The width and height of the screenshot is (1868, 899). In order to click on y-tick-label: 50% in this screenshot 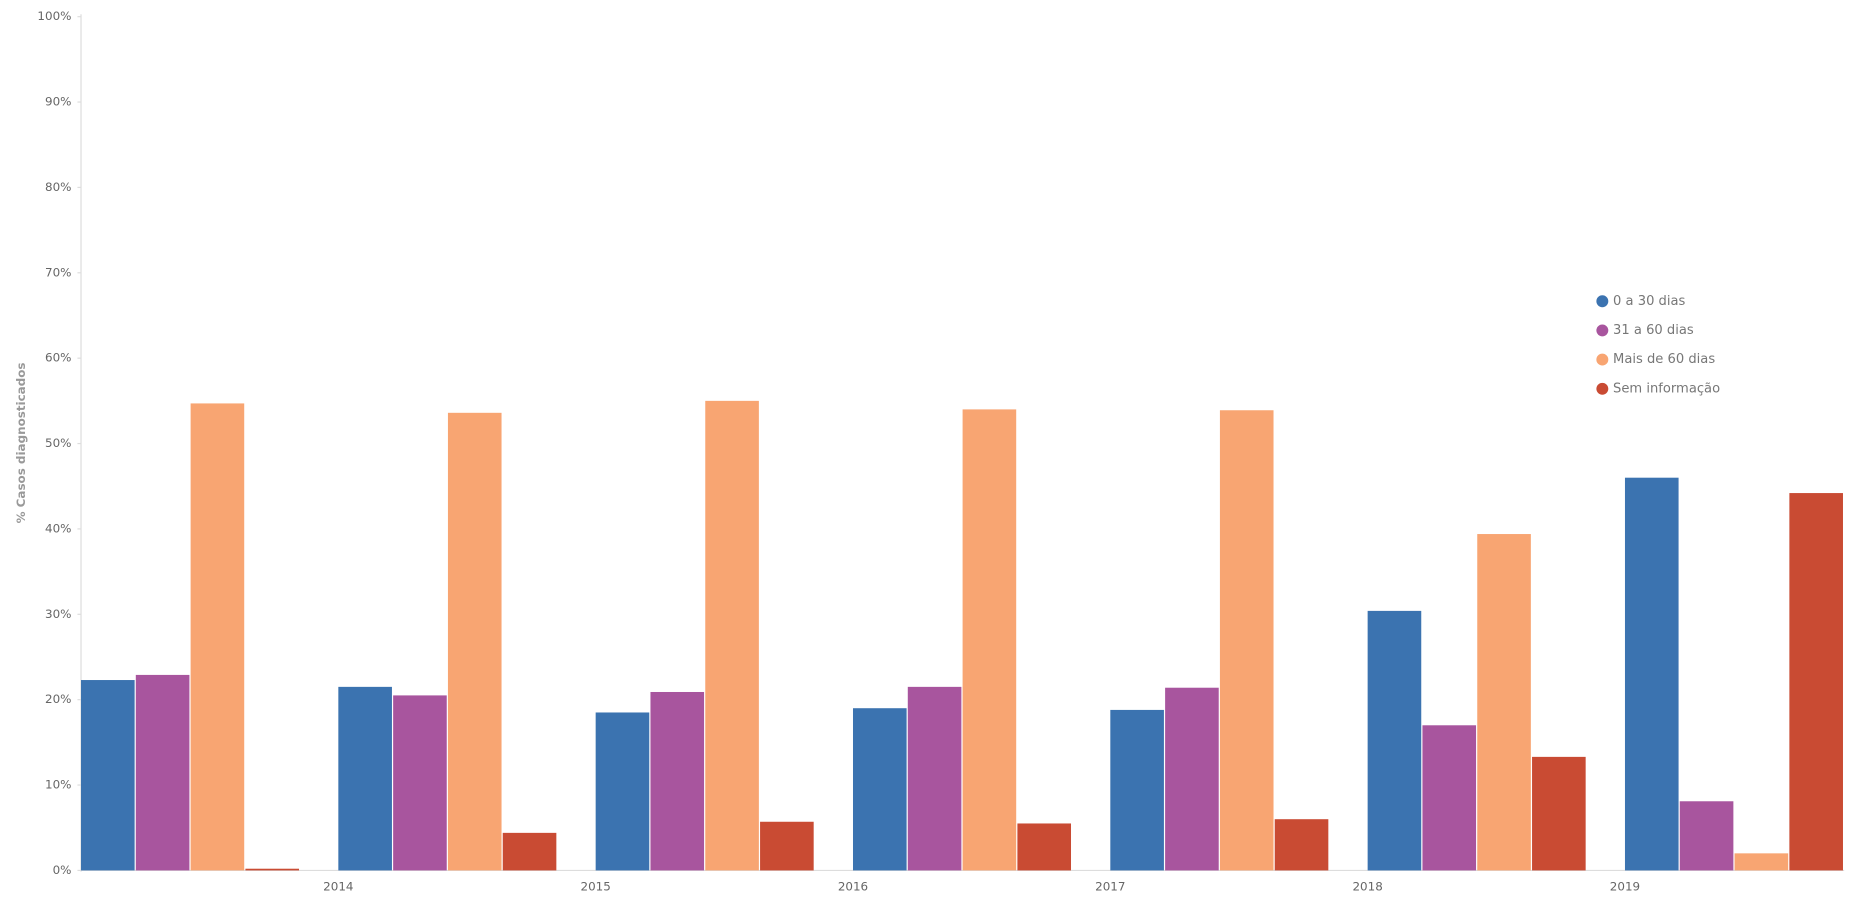, I will do `click(58, 443)`.